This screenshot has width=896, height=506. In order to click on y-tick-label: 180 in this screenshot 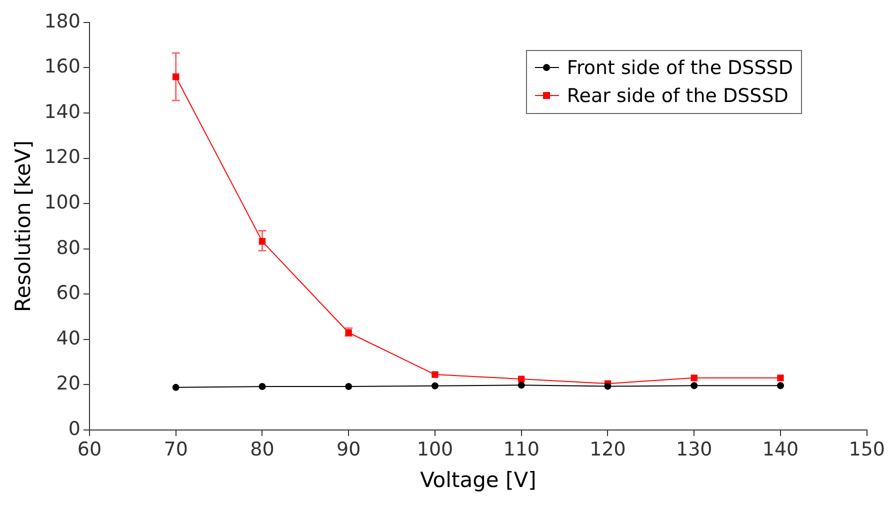, I will do `click(62, 21)`.